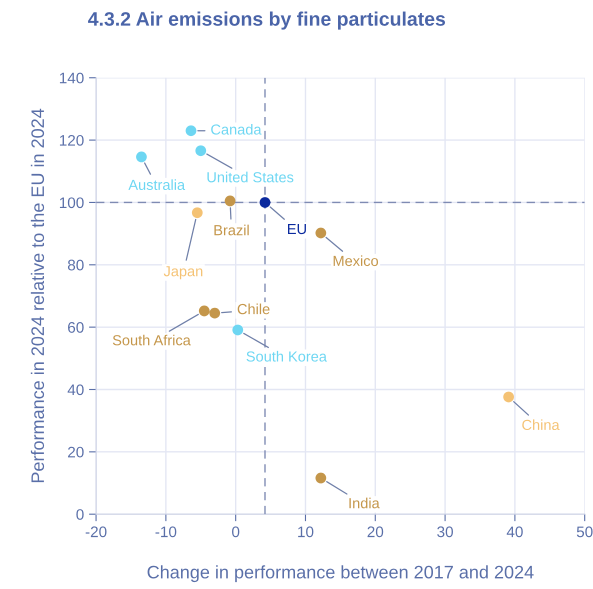 Image resolution: width=593 pixels, height=589 pixels. I want to click on series-label: Canada, so click(236, 129).